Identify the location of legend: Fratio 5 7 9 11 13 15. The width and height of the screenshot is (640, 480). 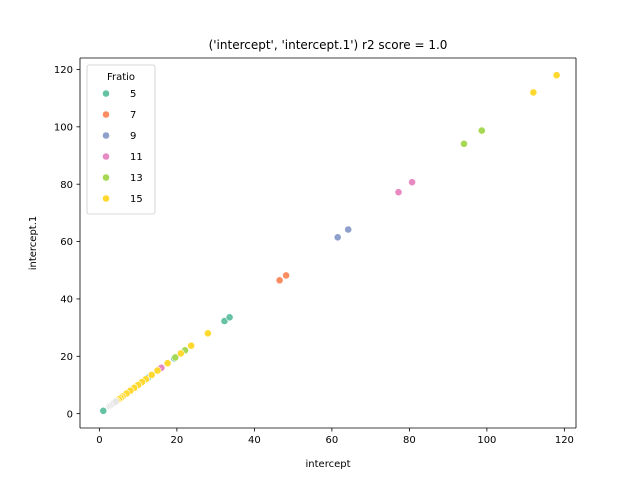
(121, 139).